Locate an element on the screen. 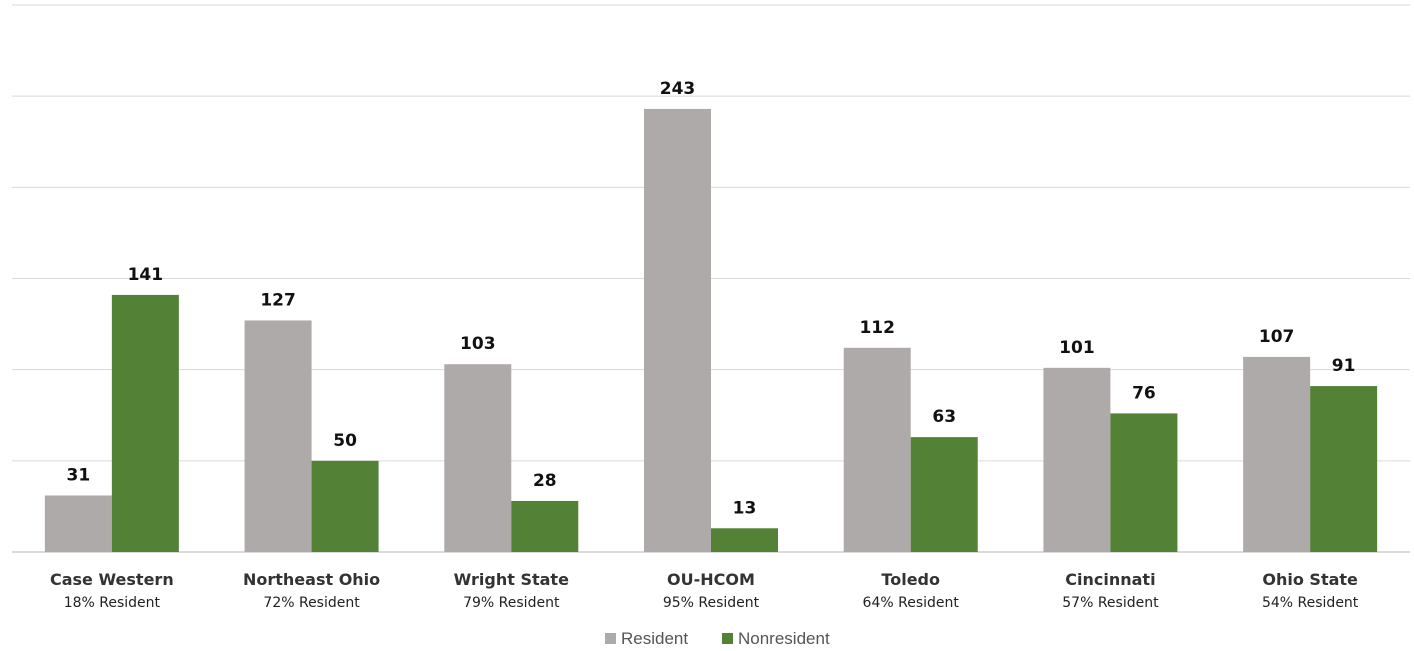  category-sublabel: 64% Resident is located at coordinates (911, 603).